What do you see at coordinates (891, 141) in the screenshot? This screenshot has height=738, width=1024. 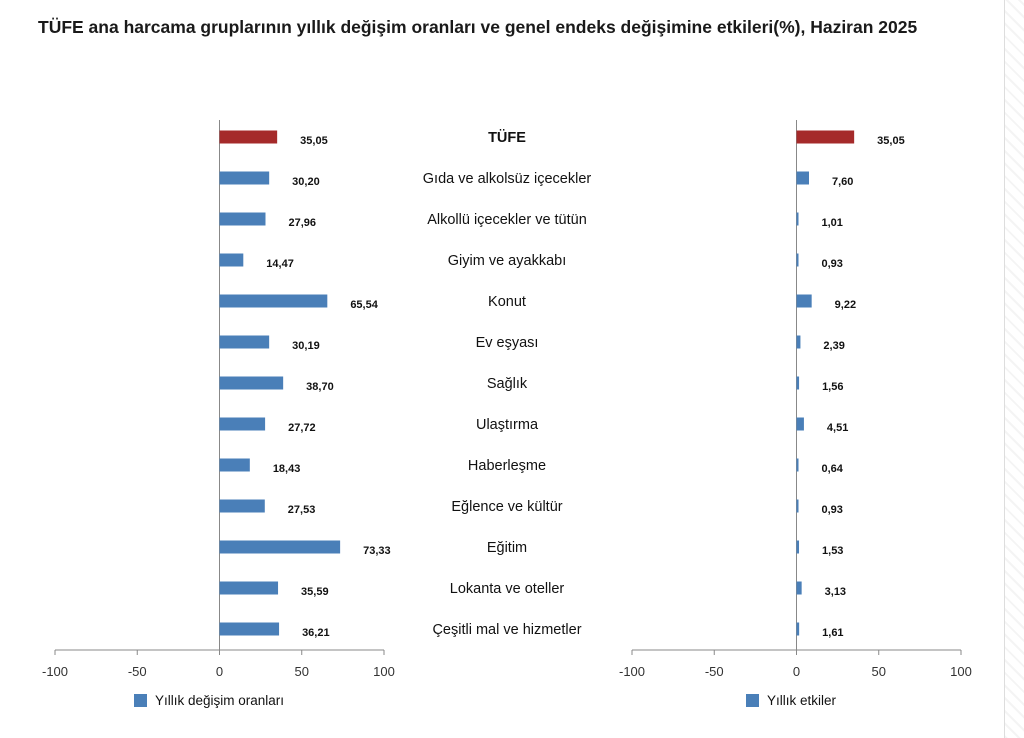 I see `right-value-label: 35,05` at bounding box center [891, 141].